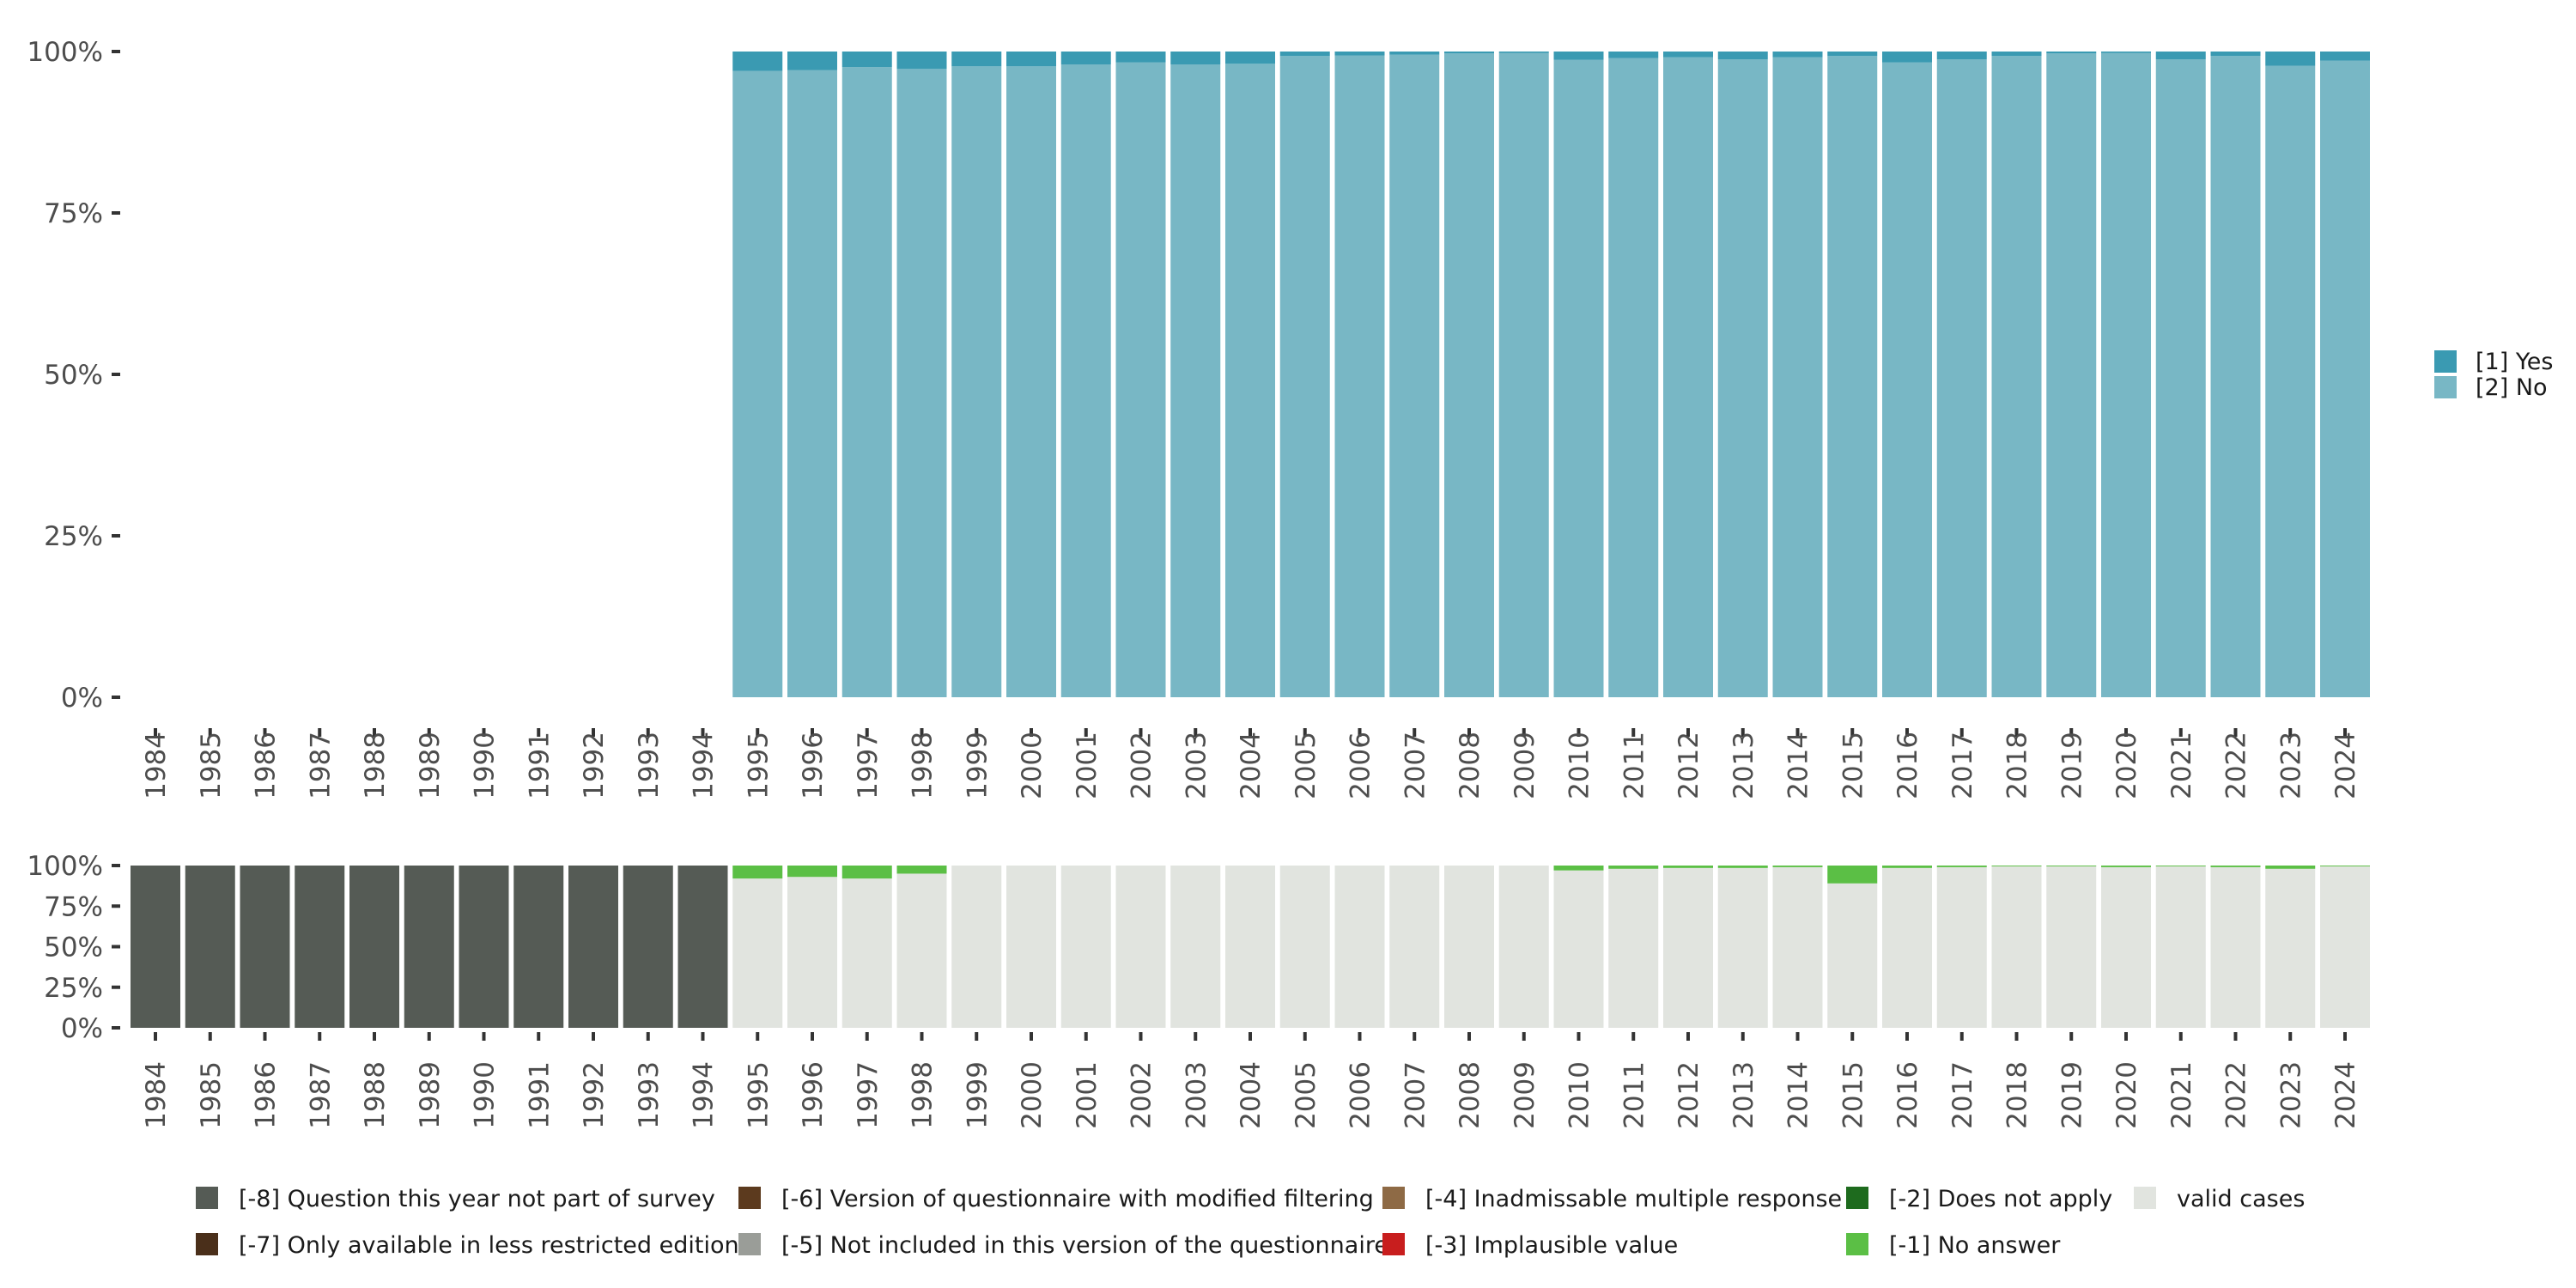  I want to click on x-tick-label: 2001, so click(1087, 1095).